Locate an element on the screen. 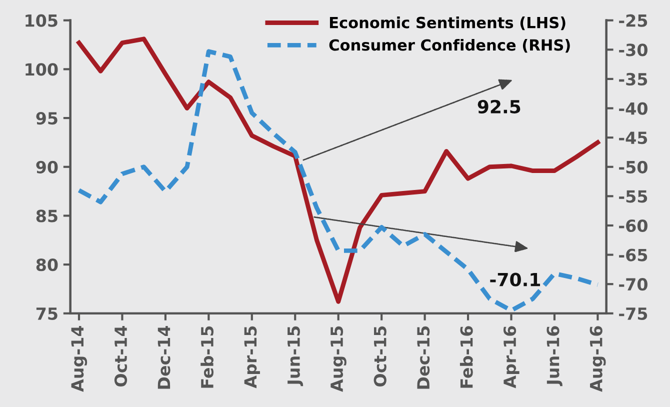 This screenshot has width=670, height=407. x-tick-label: Jun-15 is located at coordinates (296, 356).